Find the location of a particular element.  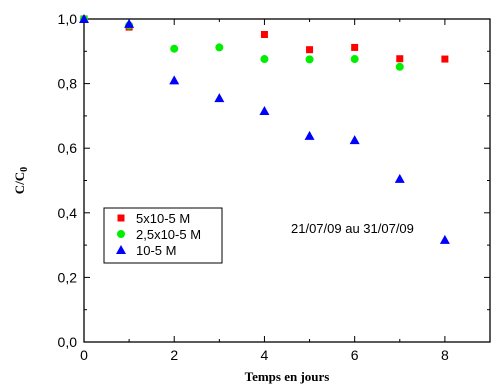

x-tick-label: 2 is located at coordinates (174, 355).